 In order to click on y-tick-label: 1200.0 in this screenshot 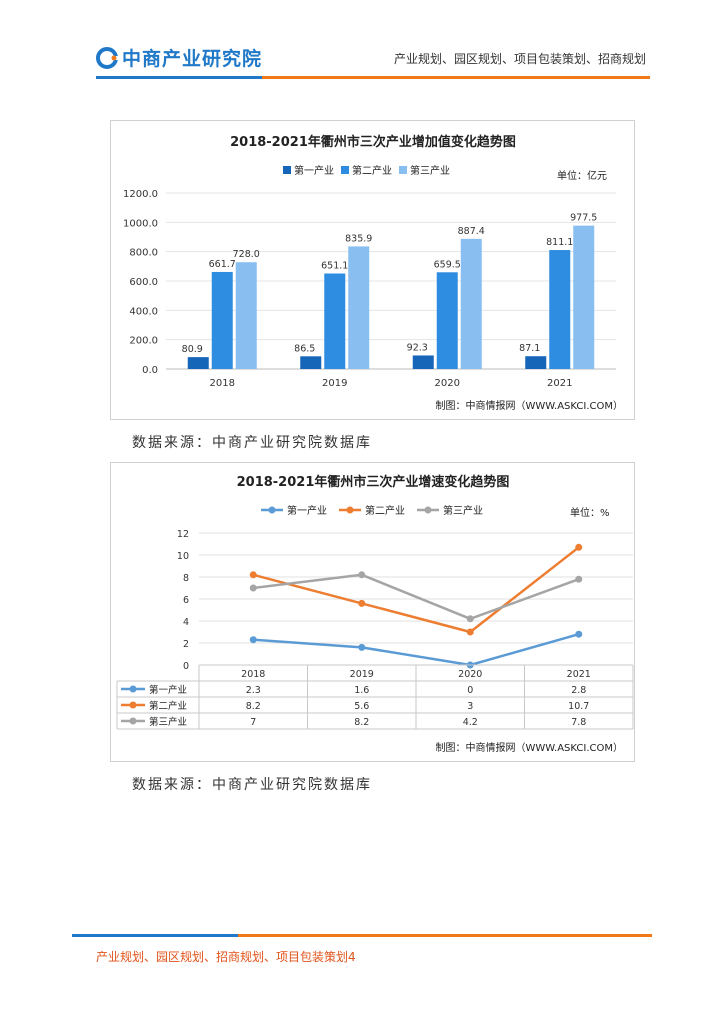, I will do `click(140, 194)`.